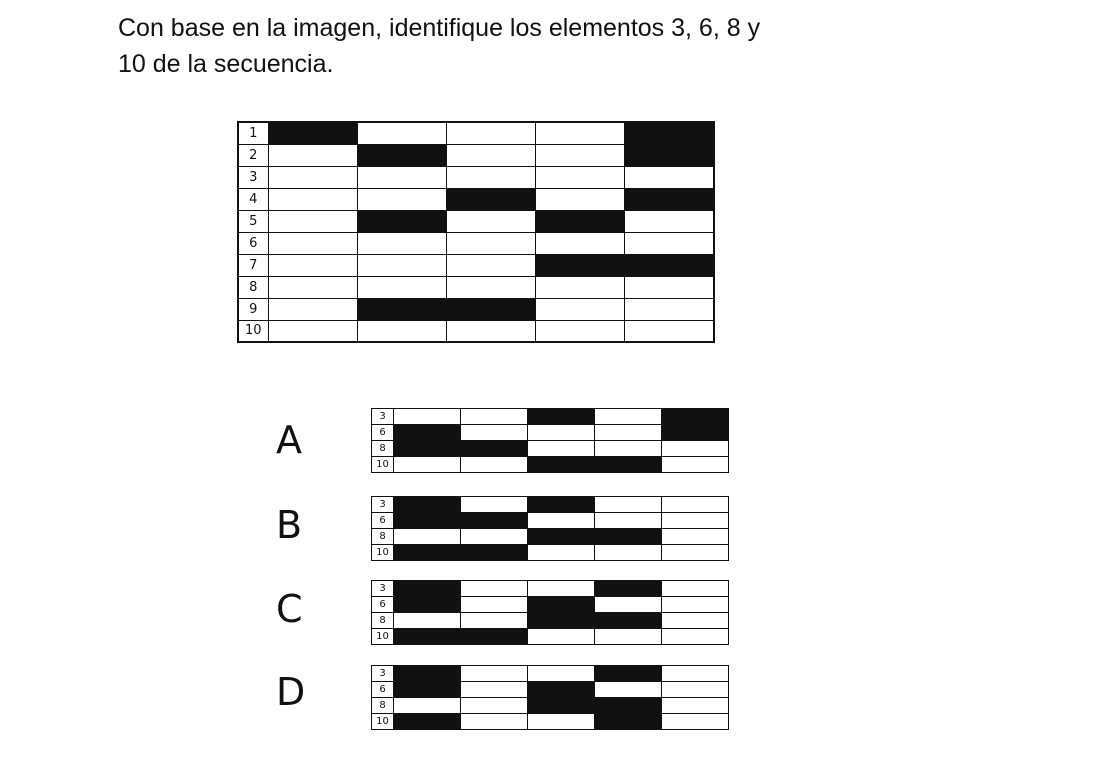  What do you see at coordinates (289, 609) in the screenshot?
I see `option-c-letter: C` at bounding box center [289, 609].